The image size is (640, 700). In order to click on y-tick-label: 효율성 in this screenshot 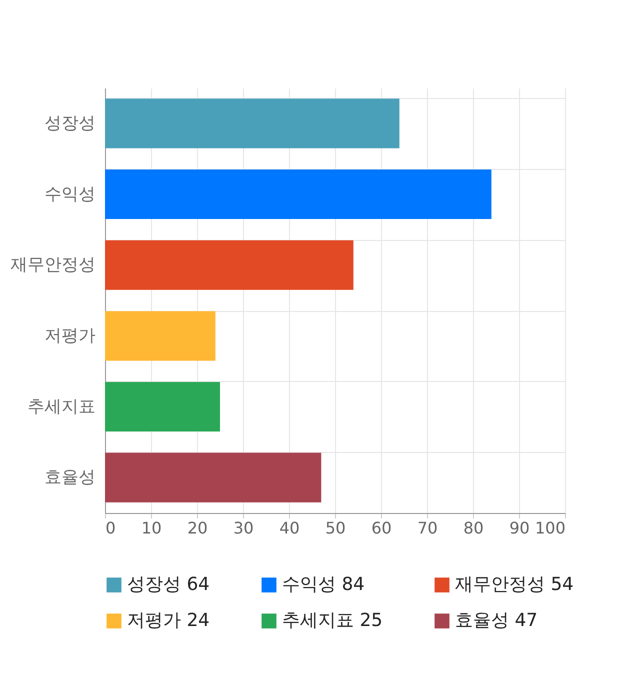, I will do `click(70, 478)`.